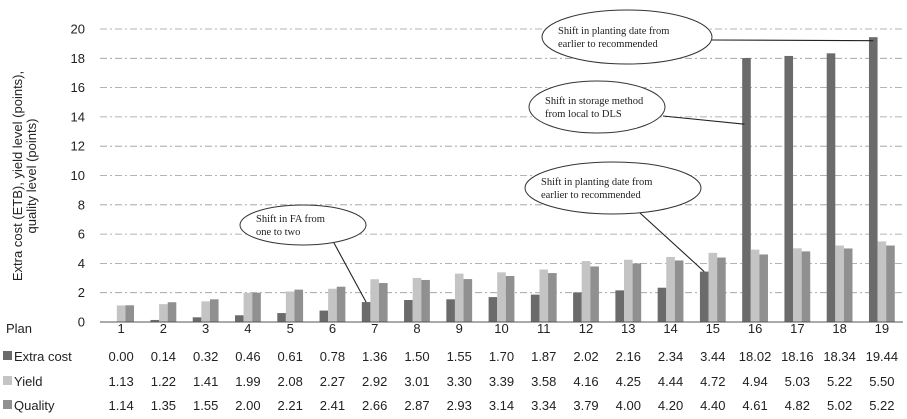  I want to click on data-label: 18.34, so click(839, 356).